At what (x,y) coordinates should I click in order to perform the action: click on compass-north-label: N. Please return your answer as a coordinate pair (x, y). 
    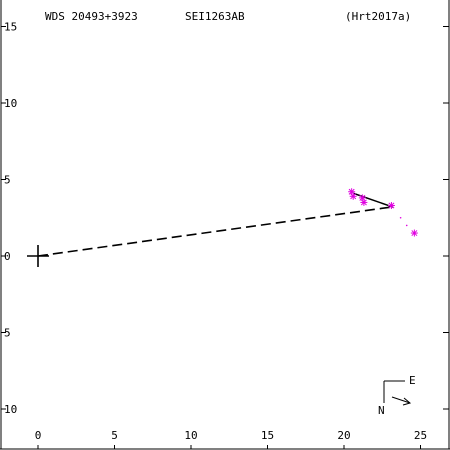
    Looking at the image, I should click on (381, 410).